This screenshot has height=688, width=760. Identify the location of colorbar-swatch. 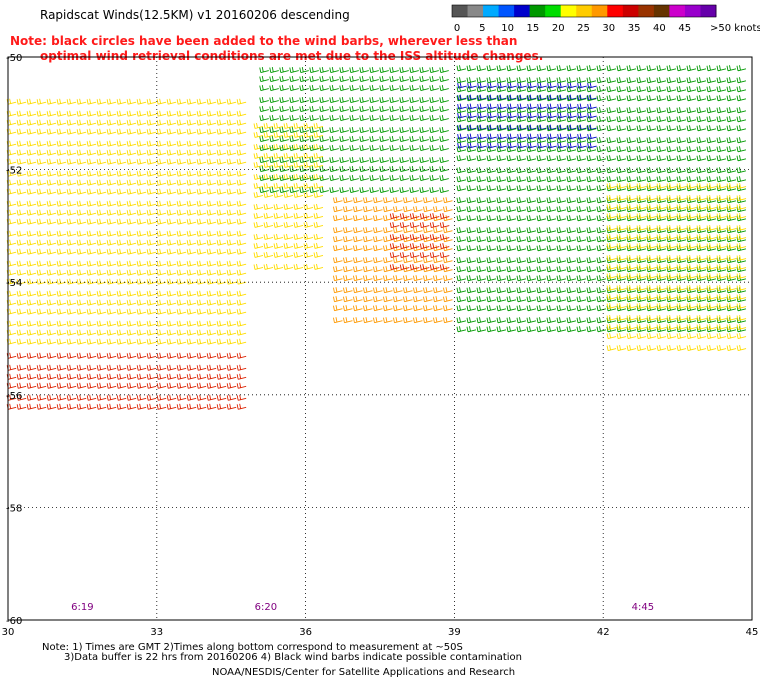
(599, 11).